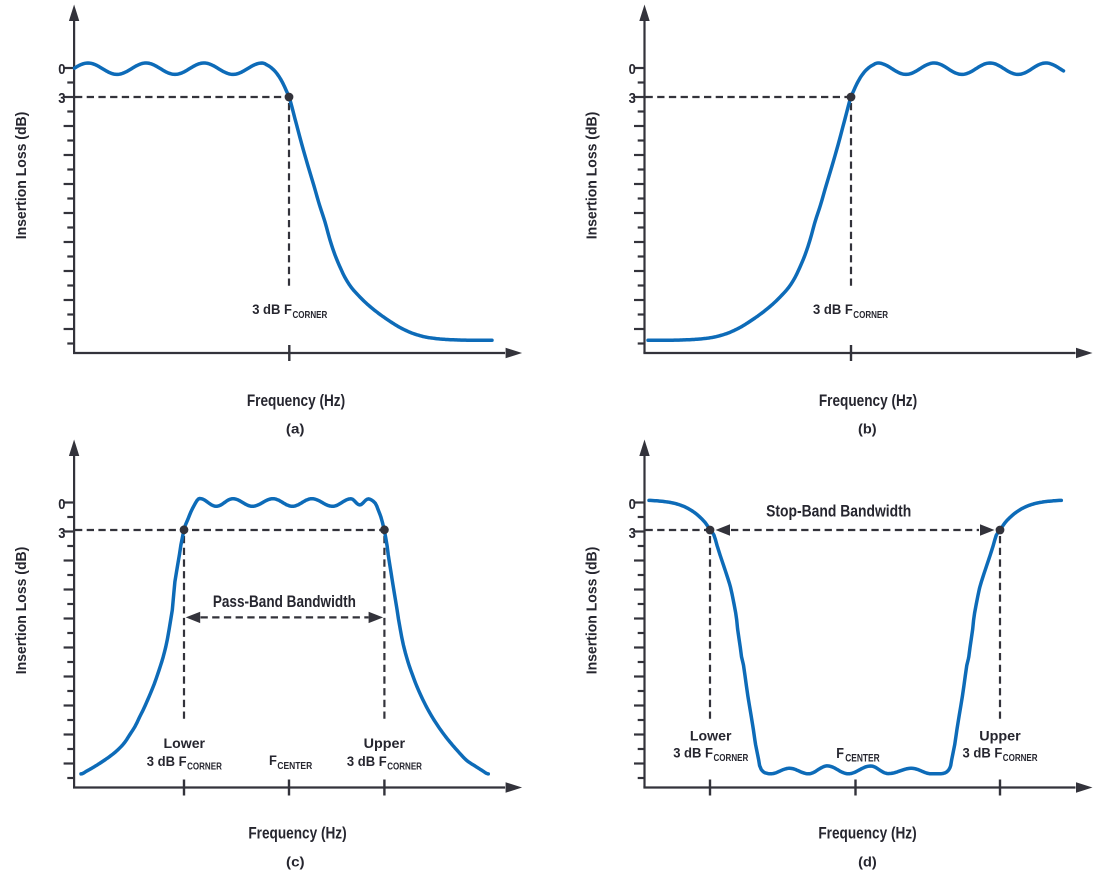  I want to click on svg-text: Pass-Band Bandwidth, so click(284, 601).